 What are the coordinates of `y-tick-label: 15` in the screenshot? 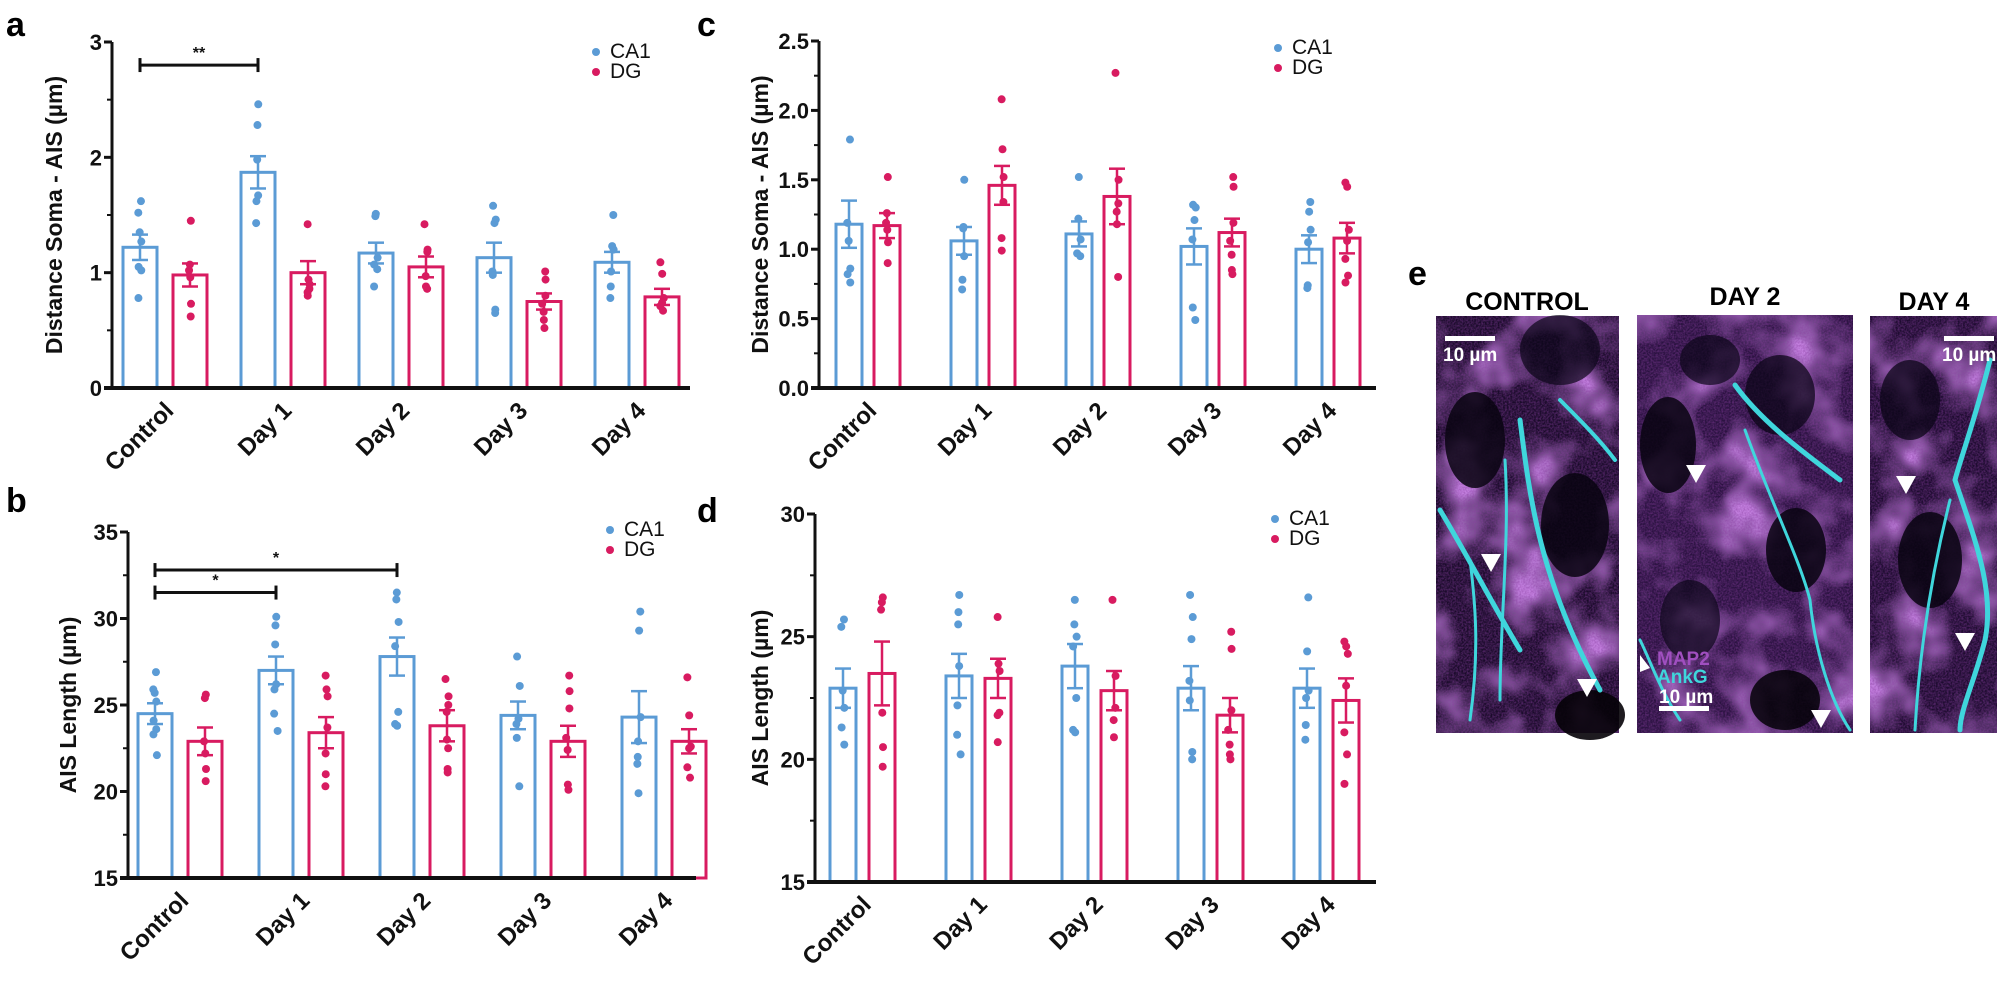 It's located at (793, 882).